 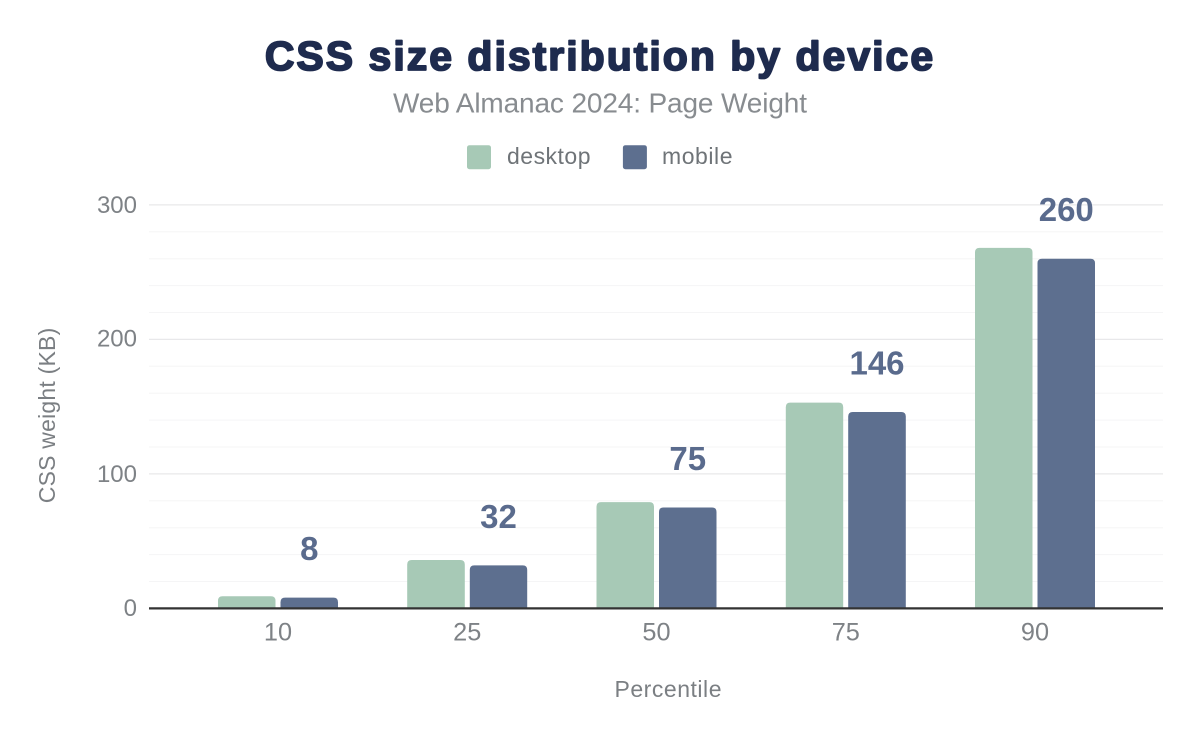 I want to click on svg-text: 8, so click(x=309, y=548).